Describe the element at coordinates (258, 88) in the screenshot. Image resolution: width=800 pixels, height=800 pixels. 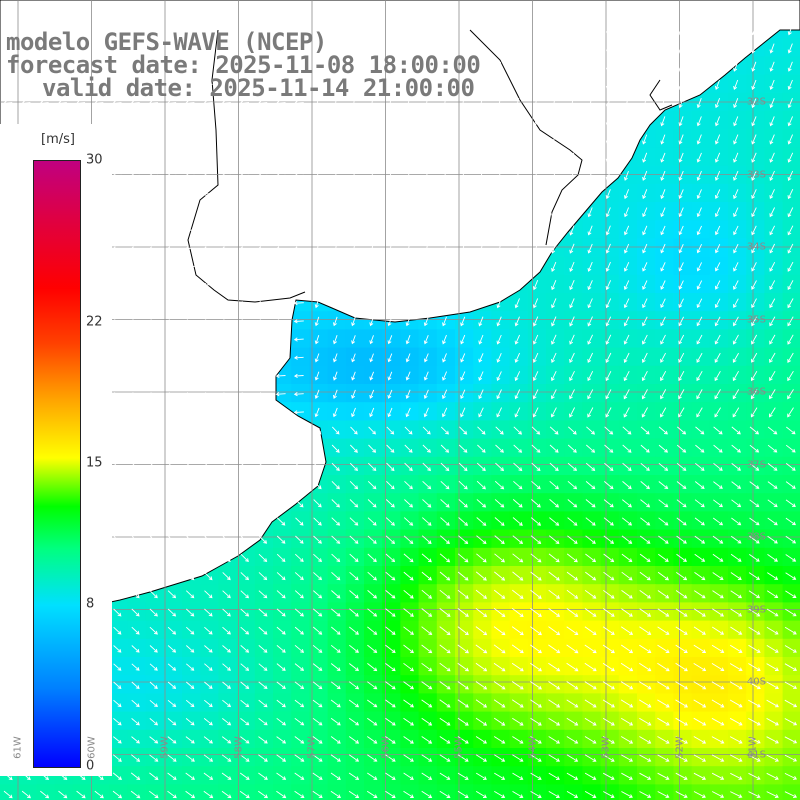
I see `valid-date: valid date: 2025-11-14 21:00:00` at that location.